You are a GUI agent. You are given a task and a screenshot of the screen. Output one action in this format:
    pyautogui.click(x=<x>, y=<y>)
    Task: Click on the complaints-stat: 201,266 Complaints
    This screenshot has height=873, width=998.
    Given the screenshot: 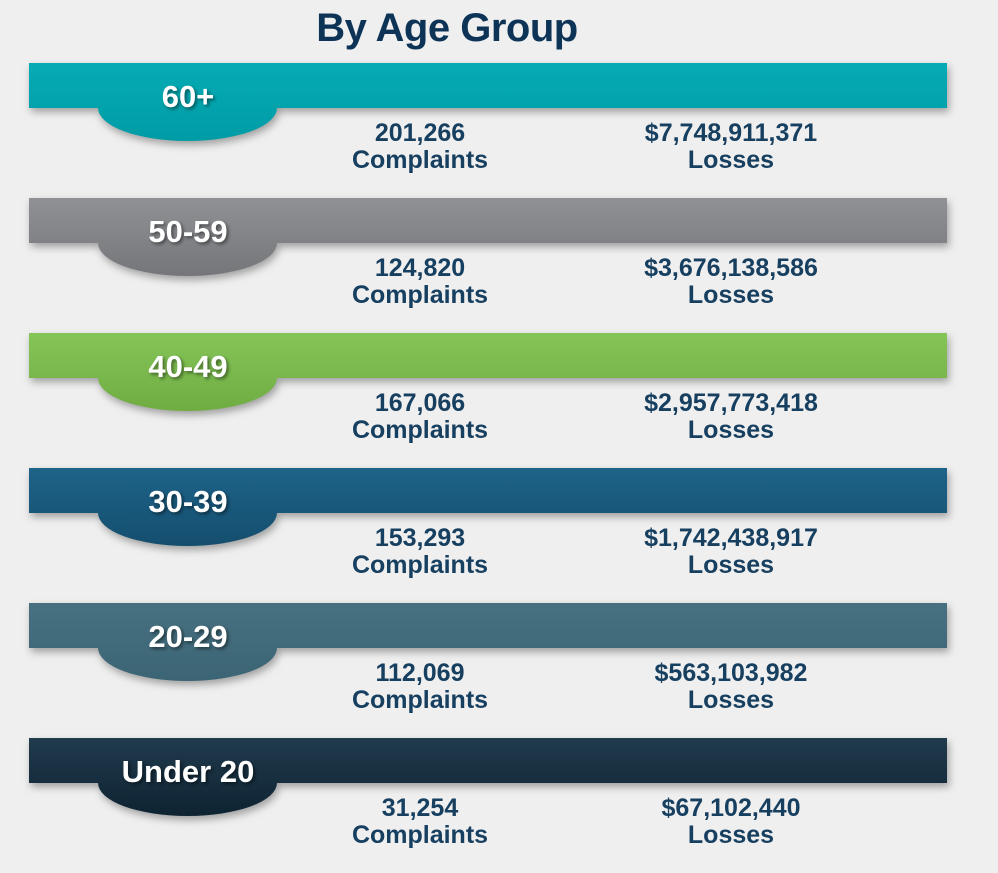 What is the action you would take?
    pyautogui.click(x=420, y=147)
    